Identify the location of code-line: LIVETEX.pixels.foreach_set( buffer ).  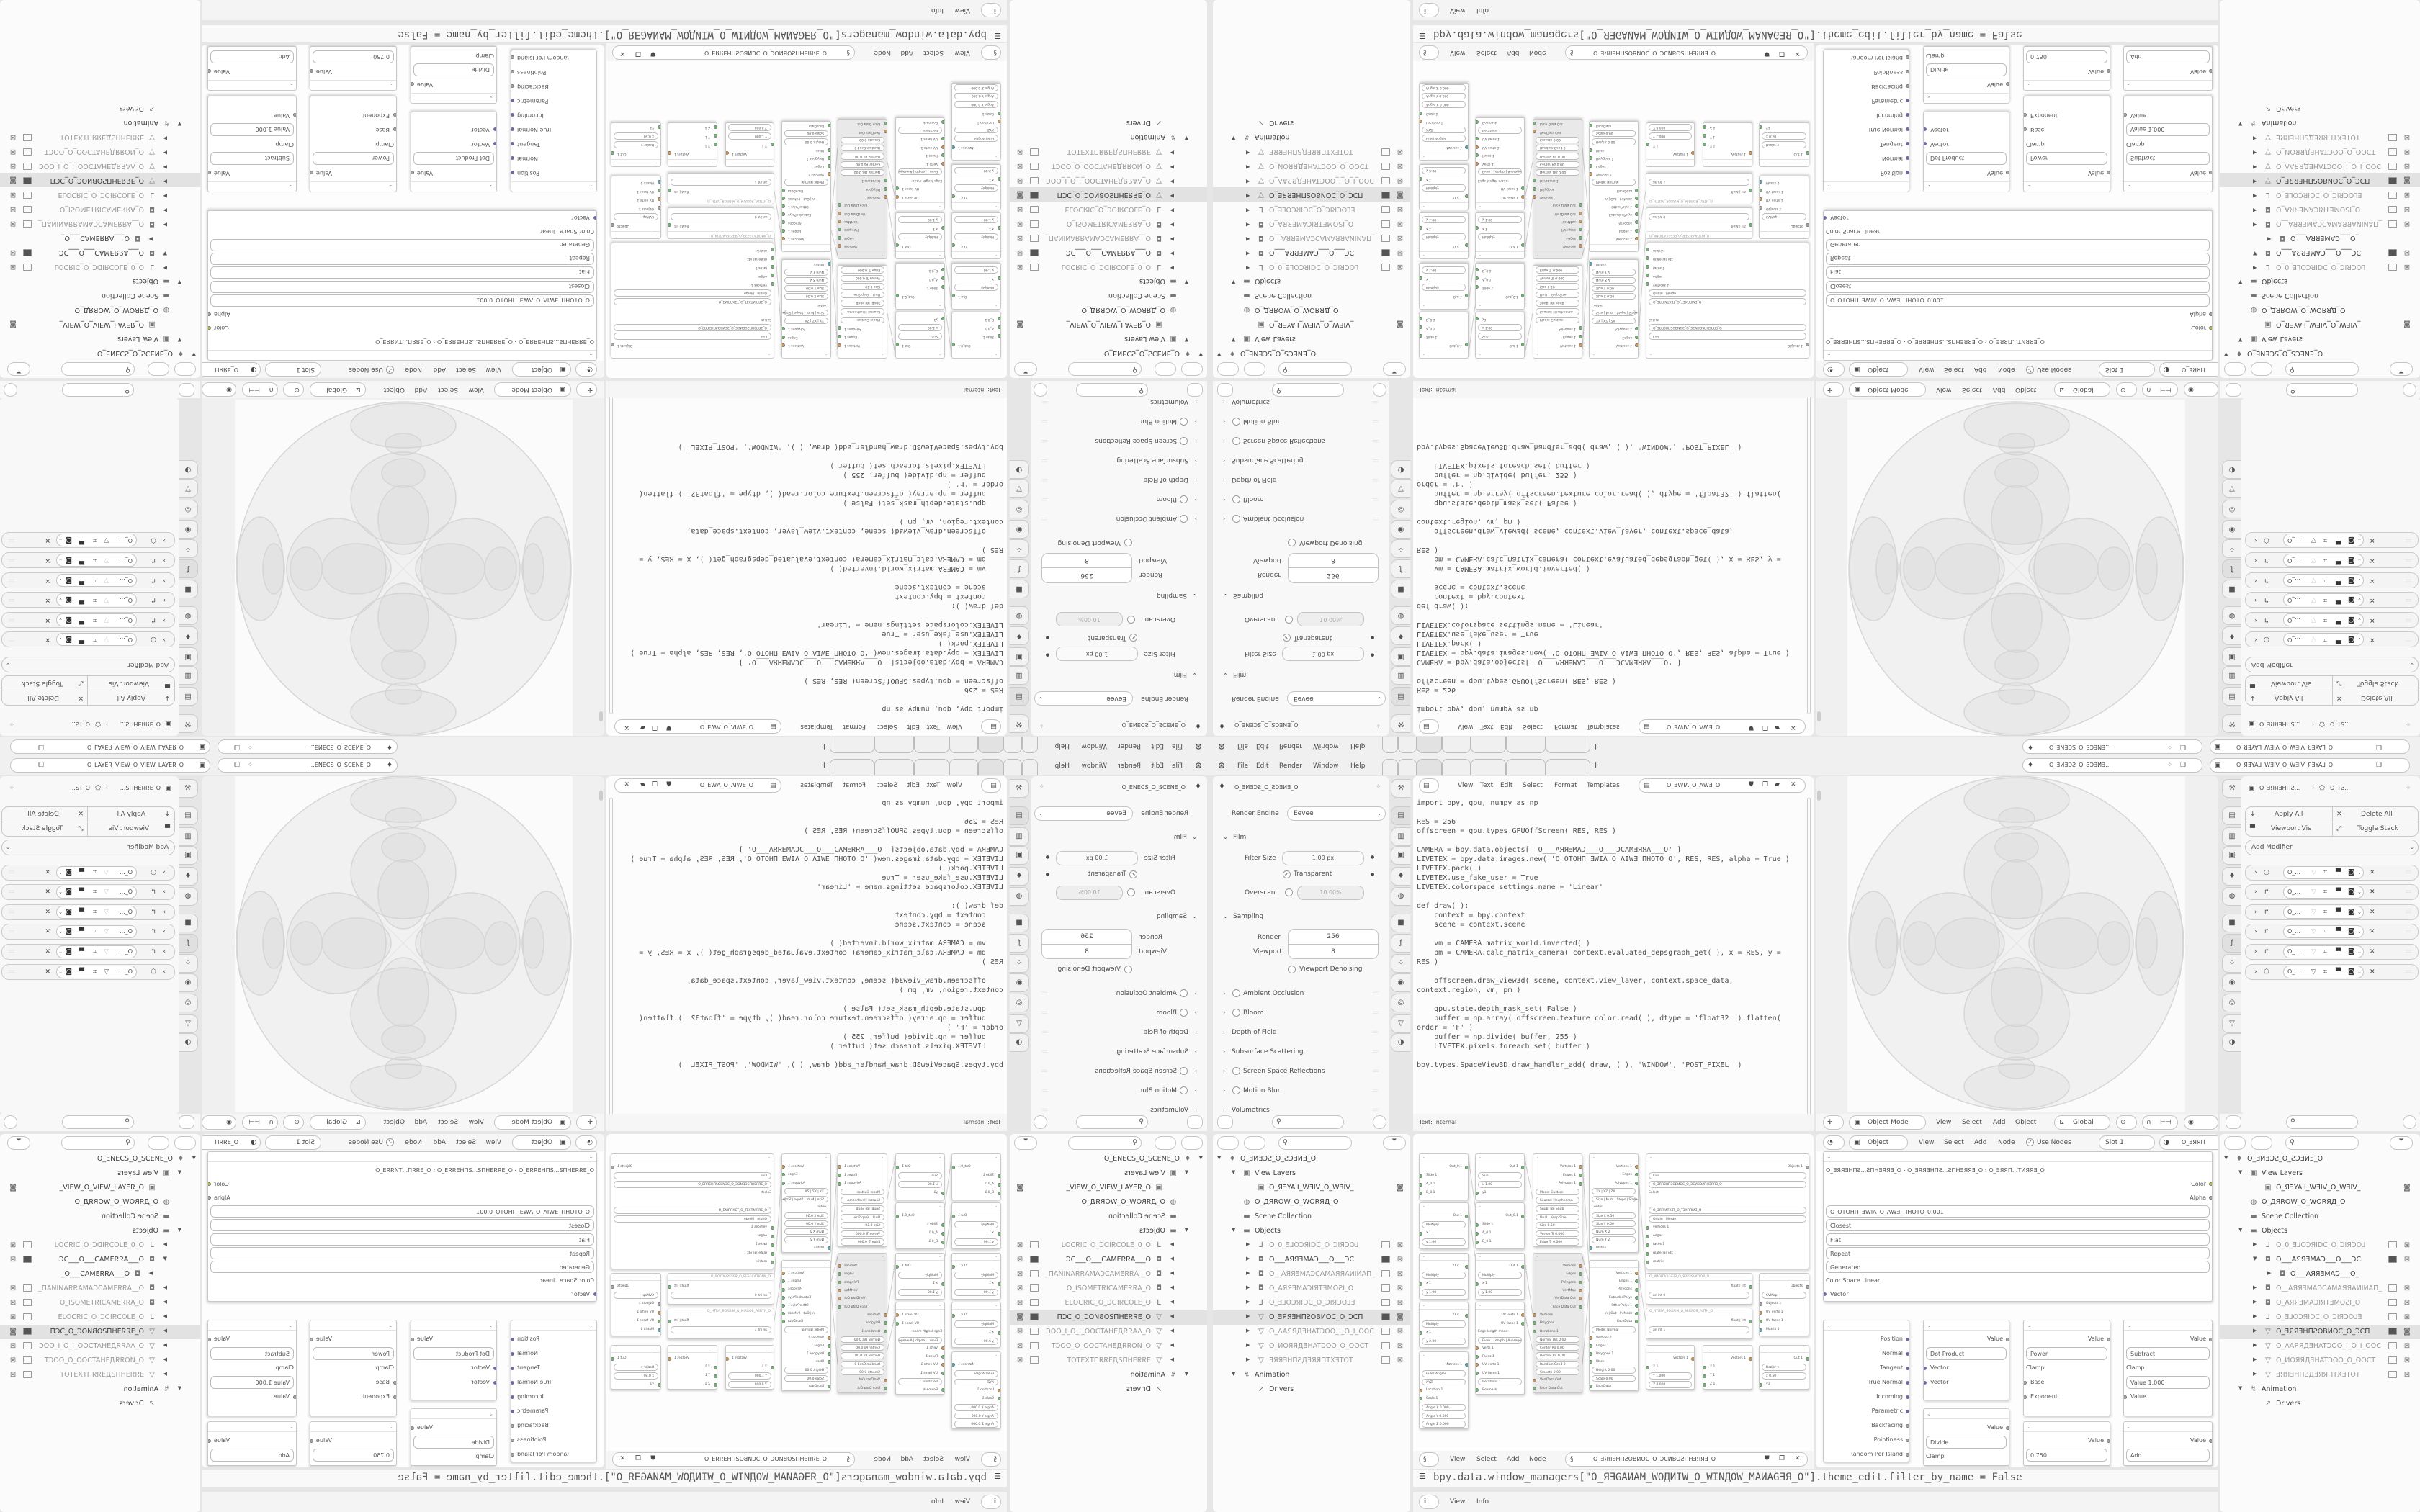
(1503, 465).